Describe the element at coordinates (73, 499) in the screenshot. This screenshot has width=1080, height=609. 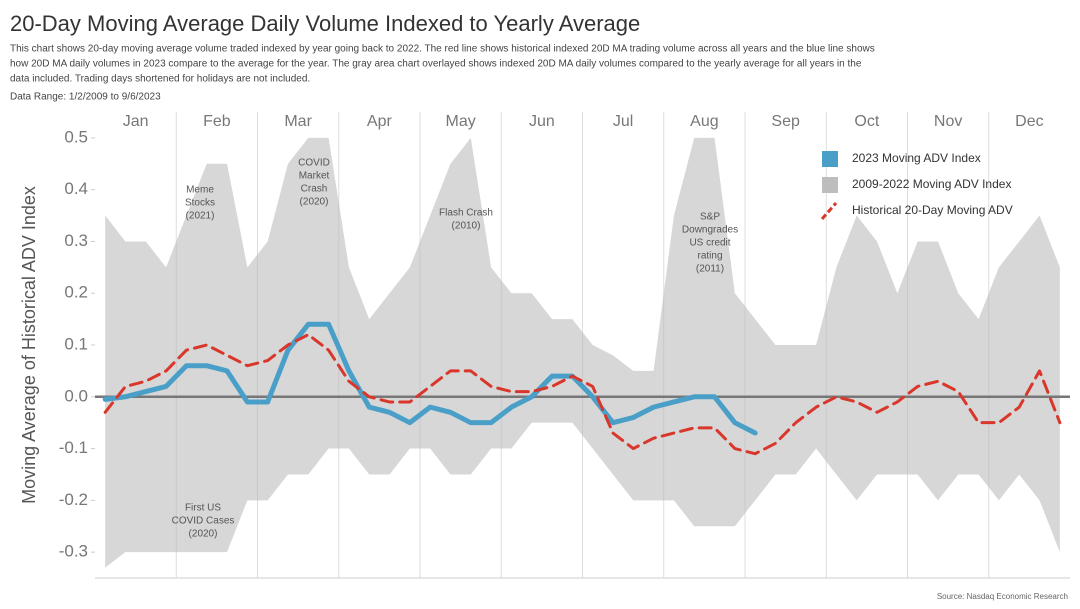
I see `y-tick-label: -0.2` at that location.